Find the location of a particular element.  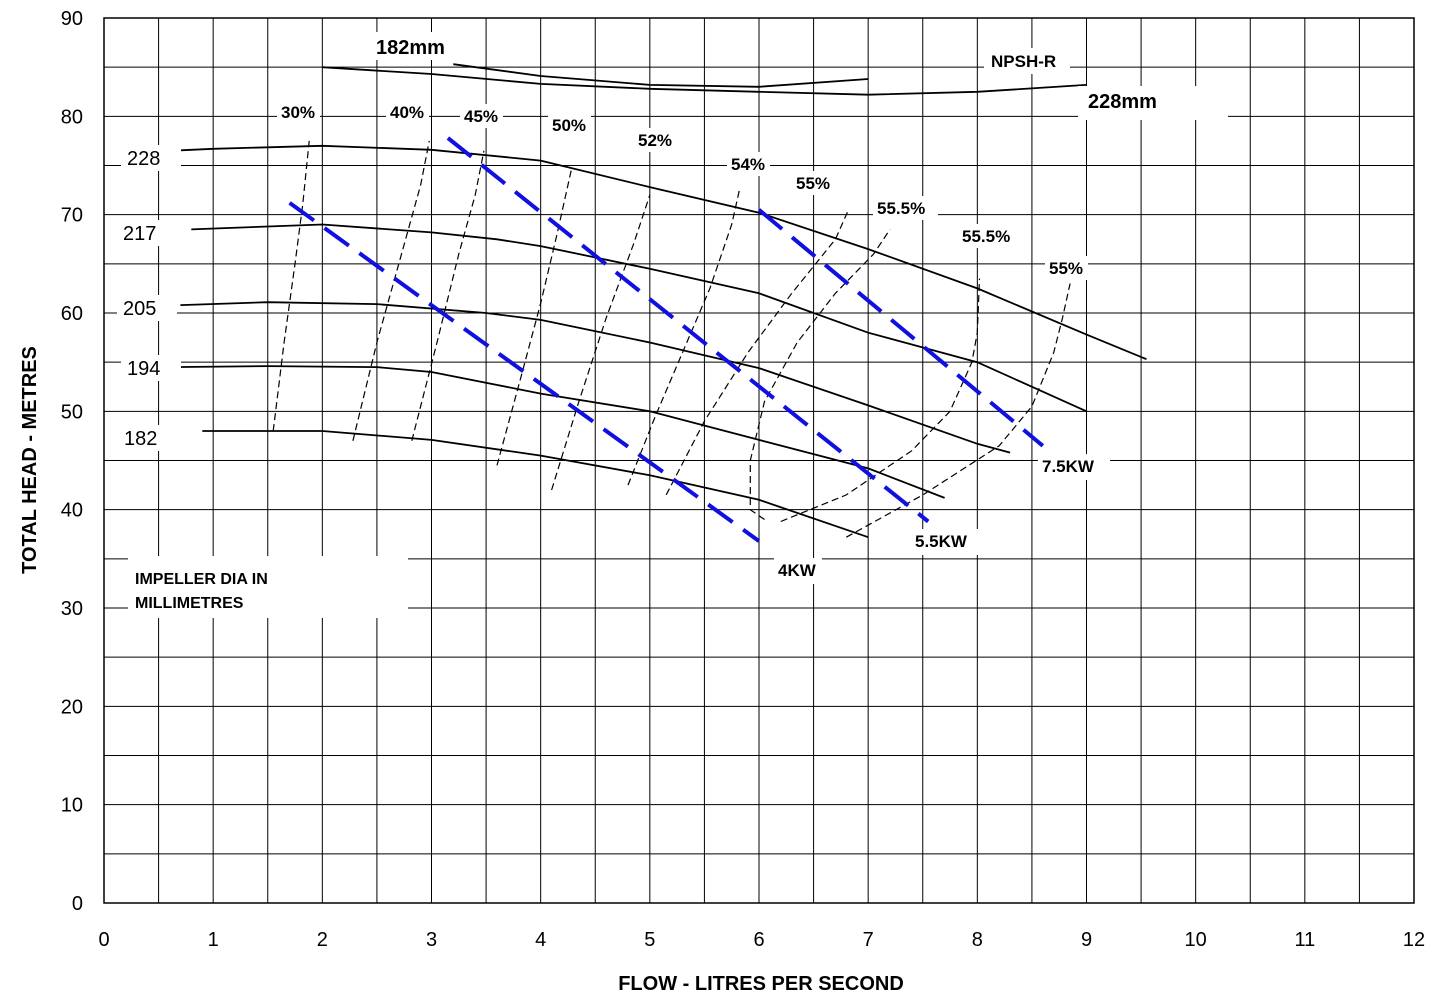

y-tick-label: 30 is located at coordinates (72, 609).